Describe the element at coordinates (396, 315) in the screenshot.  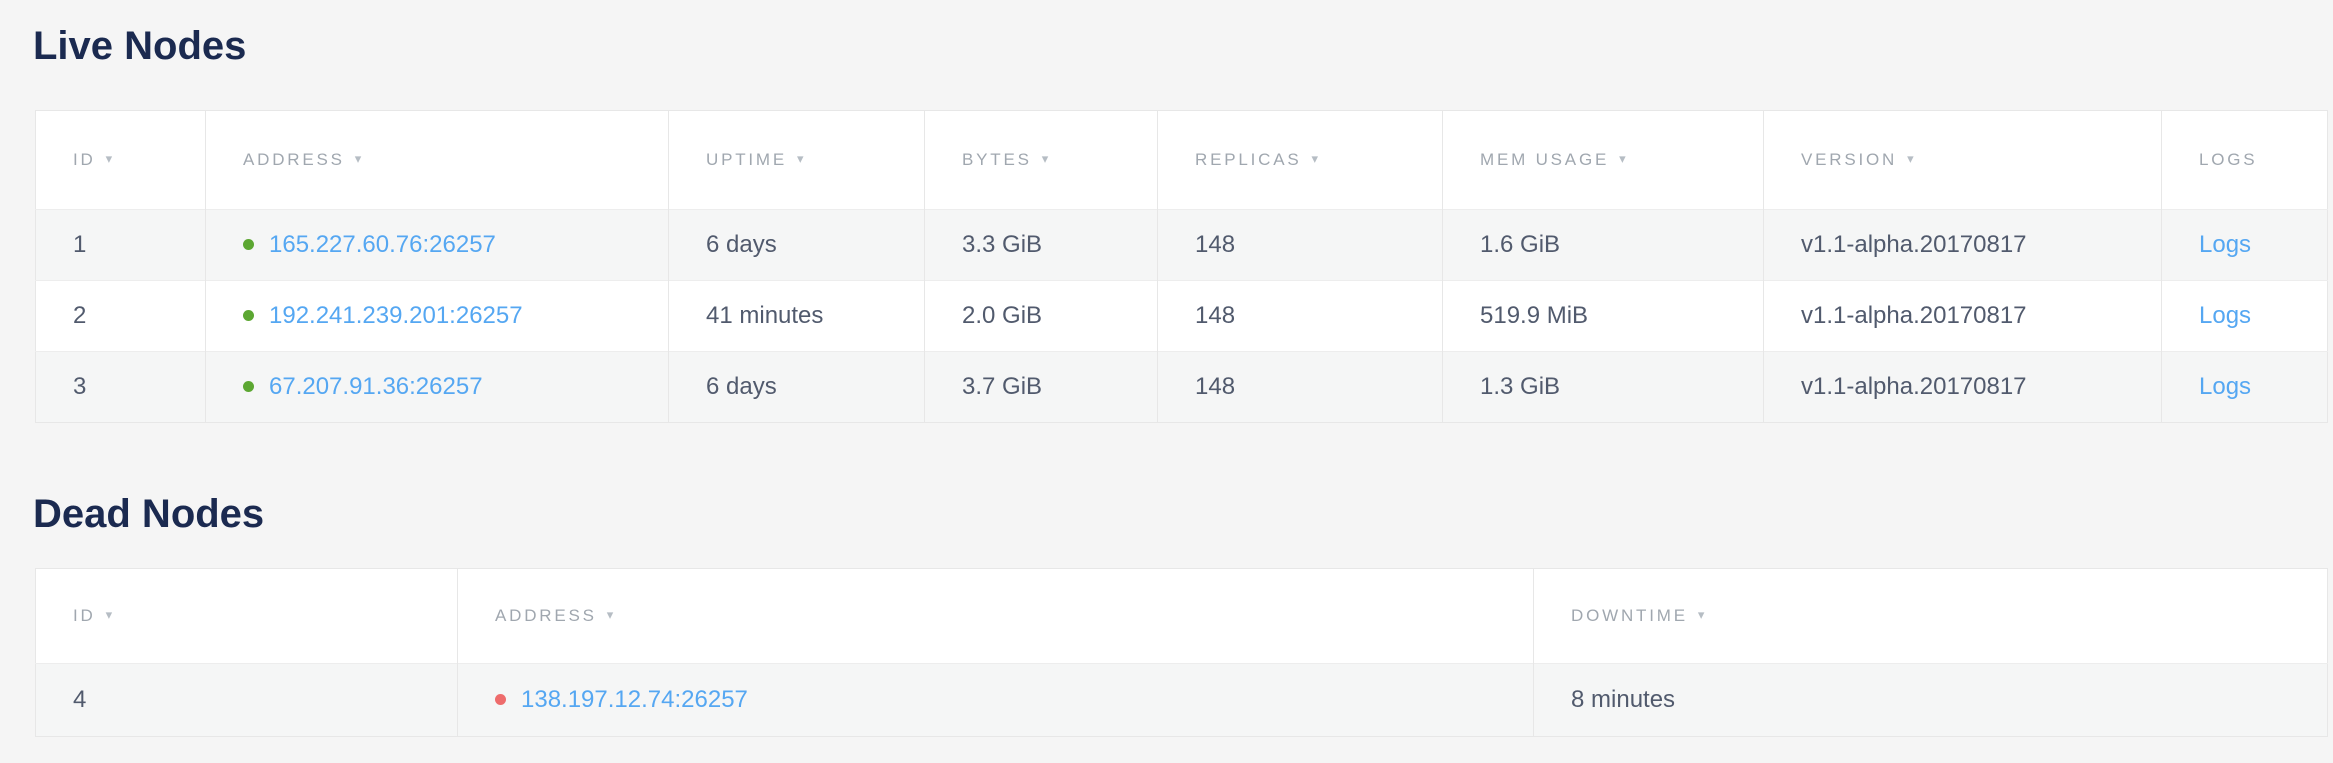
I see `node-address-link: 192.241.239.201:26257` at that location.